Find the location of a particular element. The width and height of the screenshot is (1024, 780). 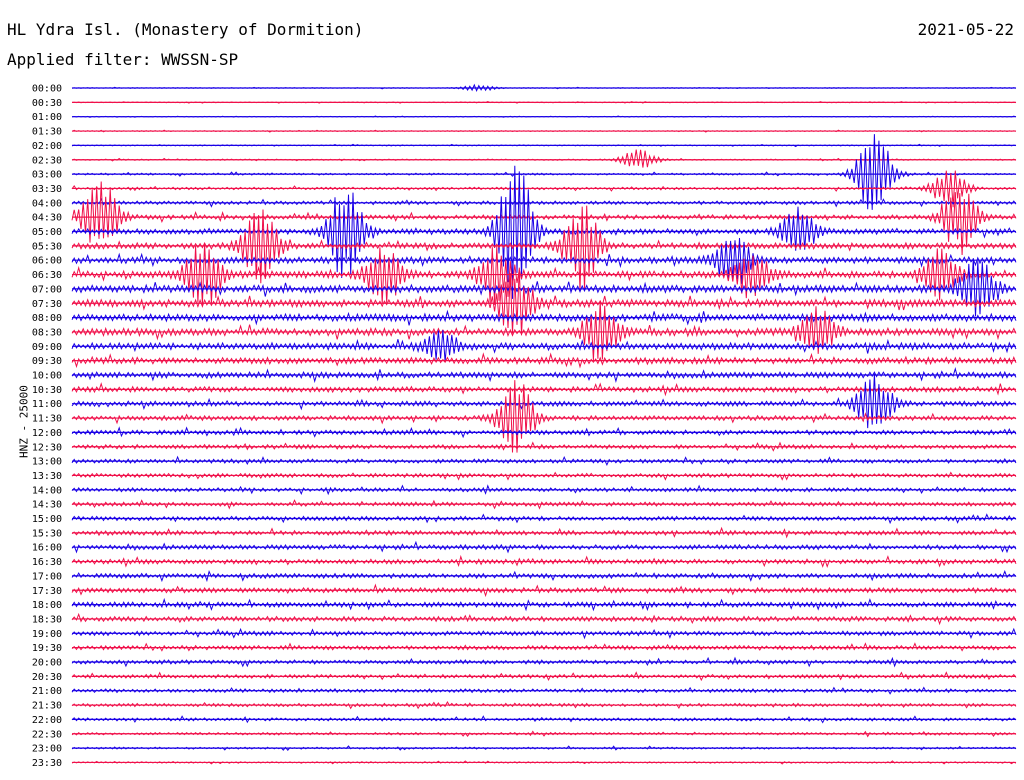

row-label-2130: 21:30 is located at coordinates (47, 706).